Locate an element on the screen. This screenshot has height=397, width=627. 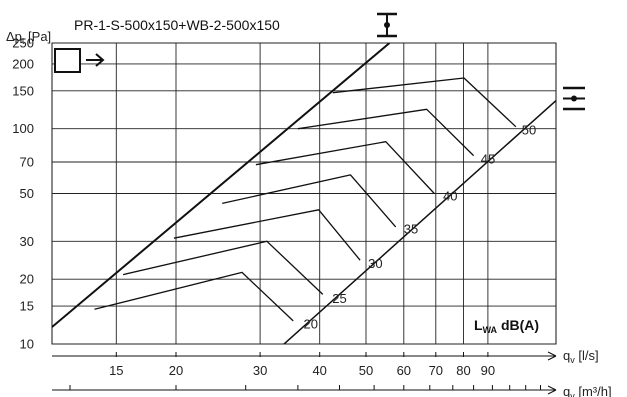
noise-curve-label-25: 25 is located at coordinates (339, 298).